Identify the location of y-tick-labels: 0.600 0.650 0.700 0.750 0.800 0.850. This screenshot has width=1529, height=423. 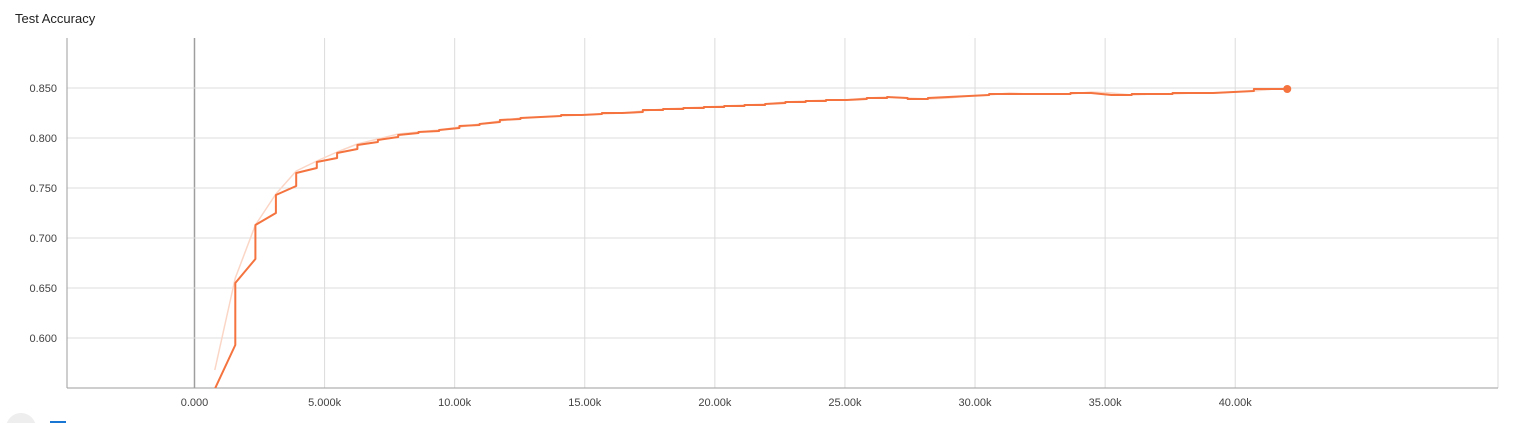
(43, 214).